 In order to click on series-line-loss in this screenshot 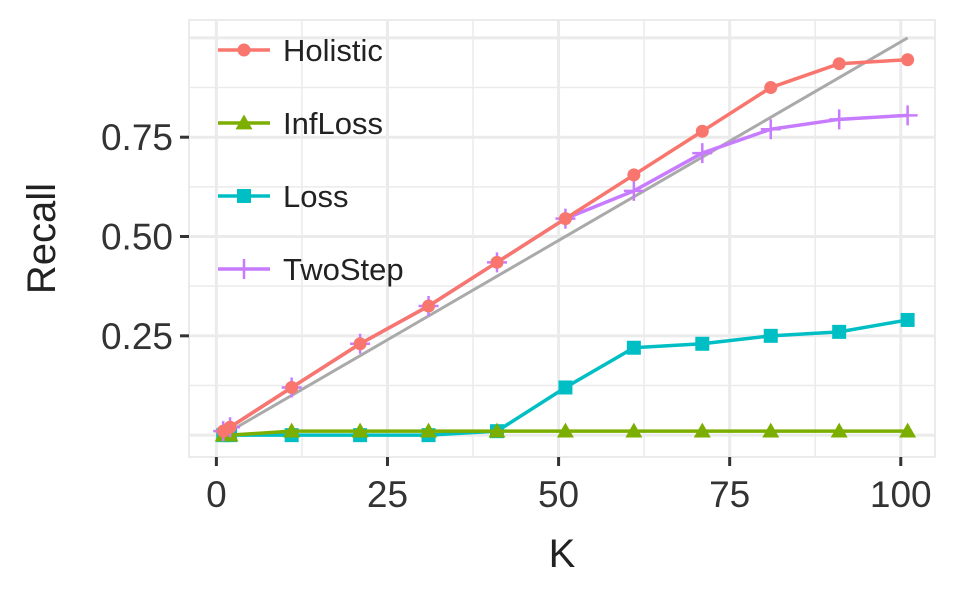, I will do `click(565, 377)`.